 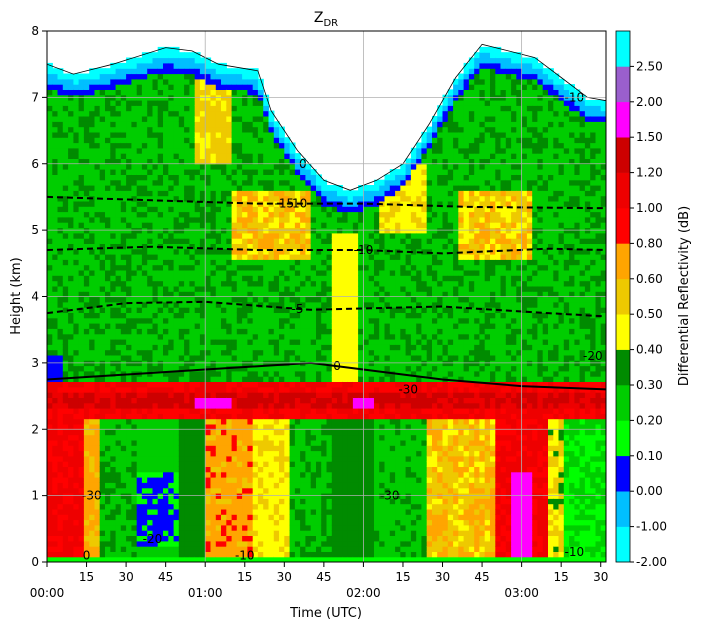 What do you see at coordinates (35, 496) in the screenshot?
I see `y-tick-label: 1` at bounding box center [35, 496].